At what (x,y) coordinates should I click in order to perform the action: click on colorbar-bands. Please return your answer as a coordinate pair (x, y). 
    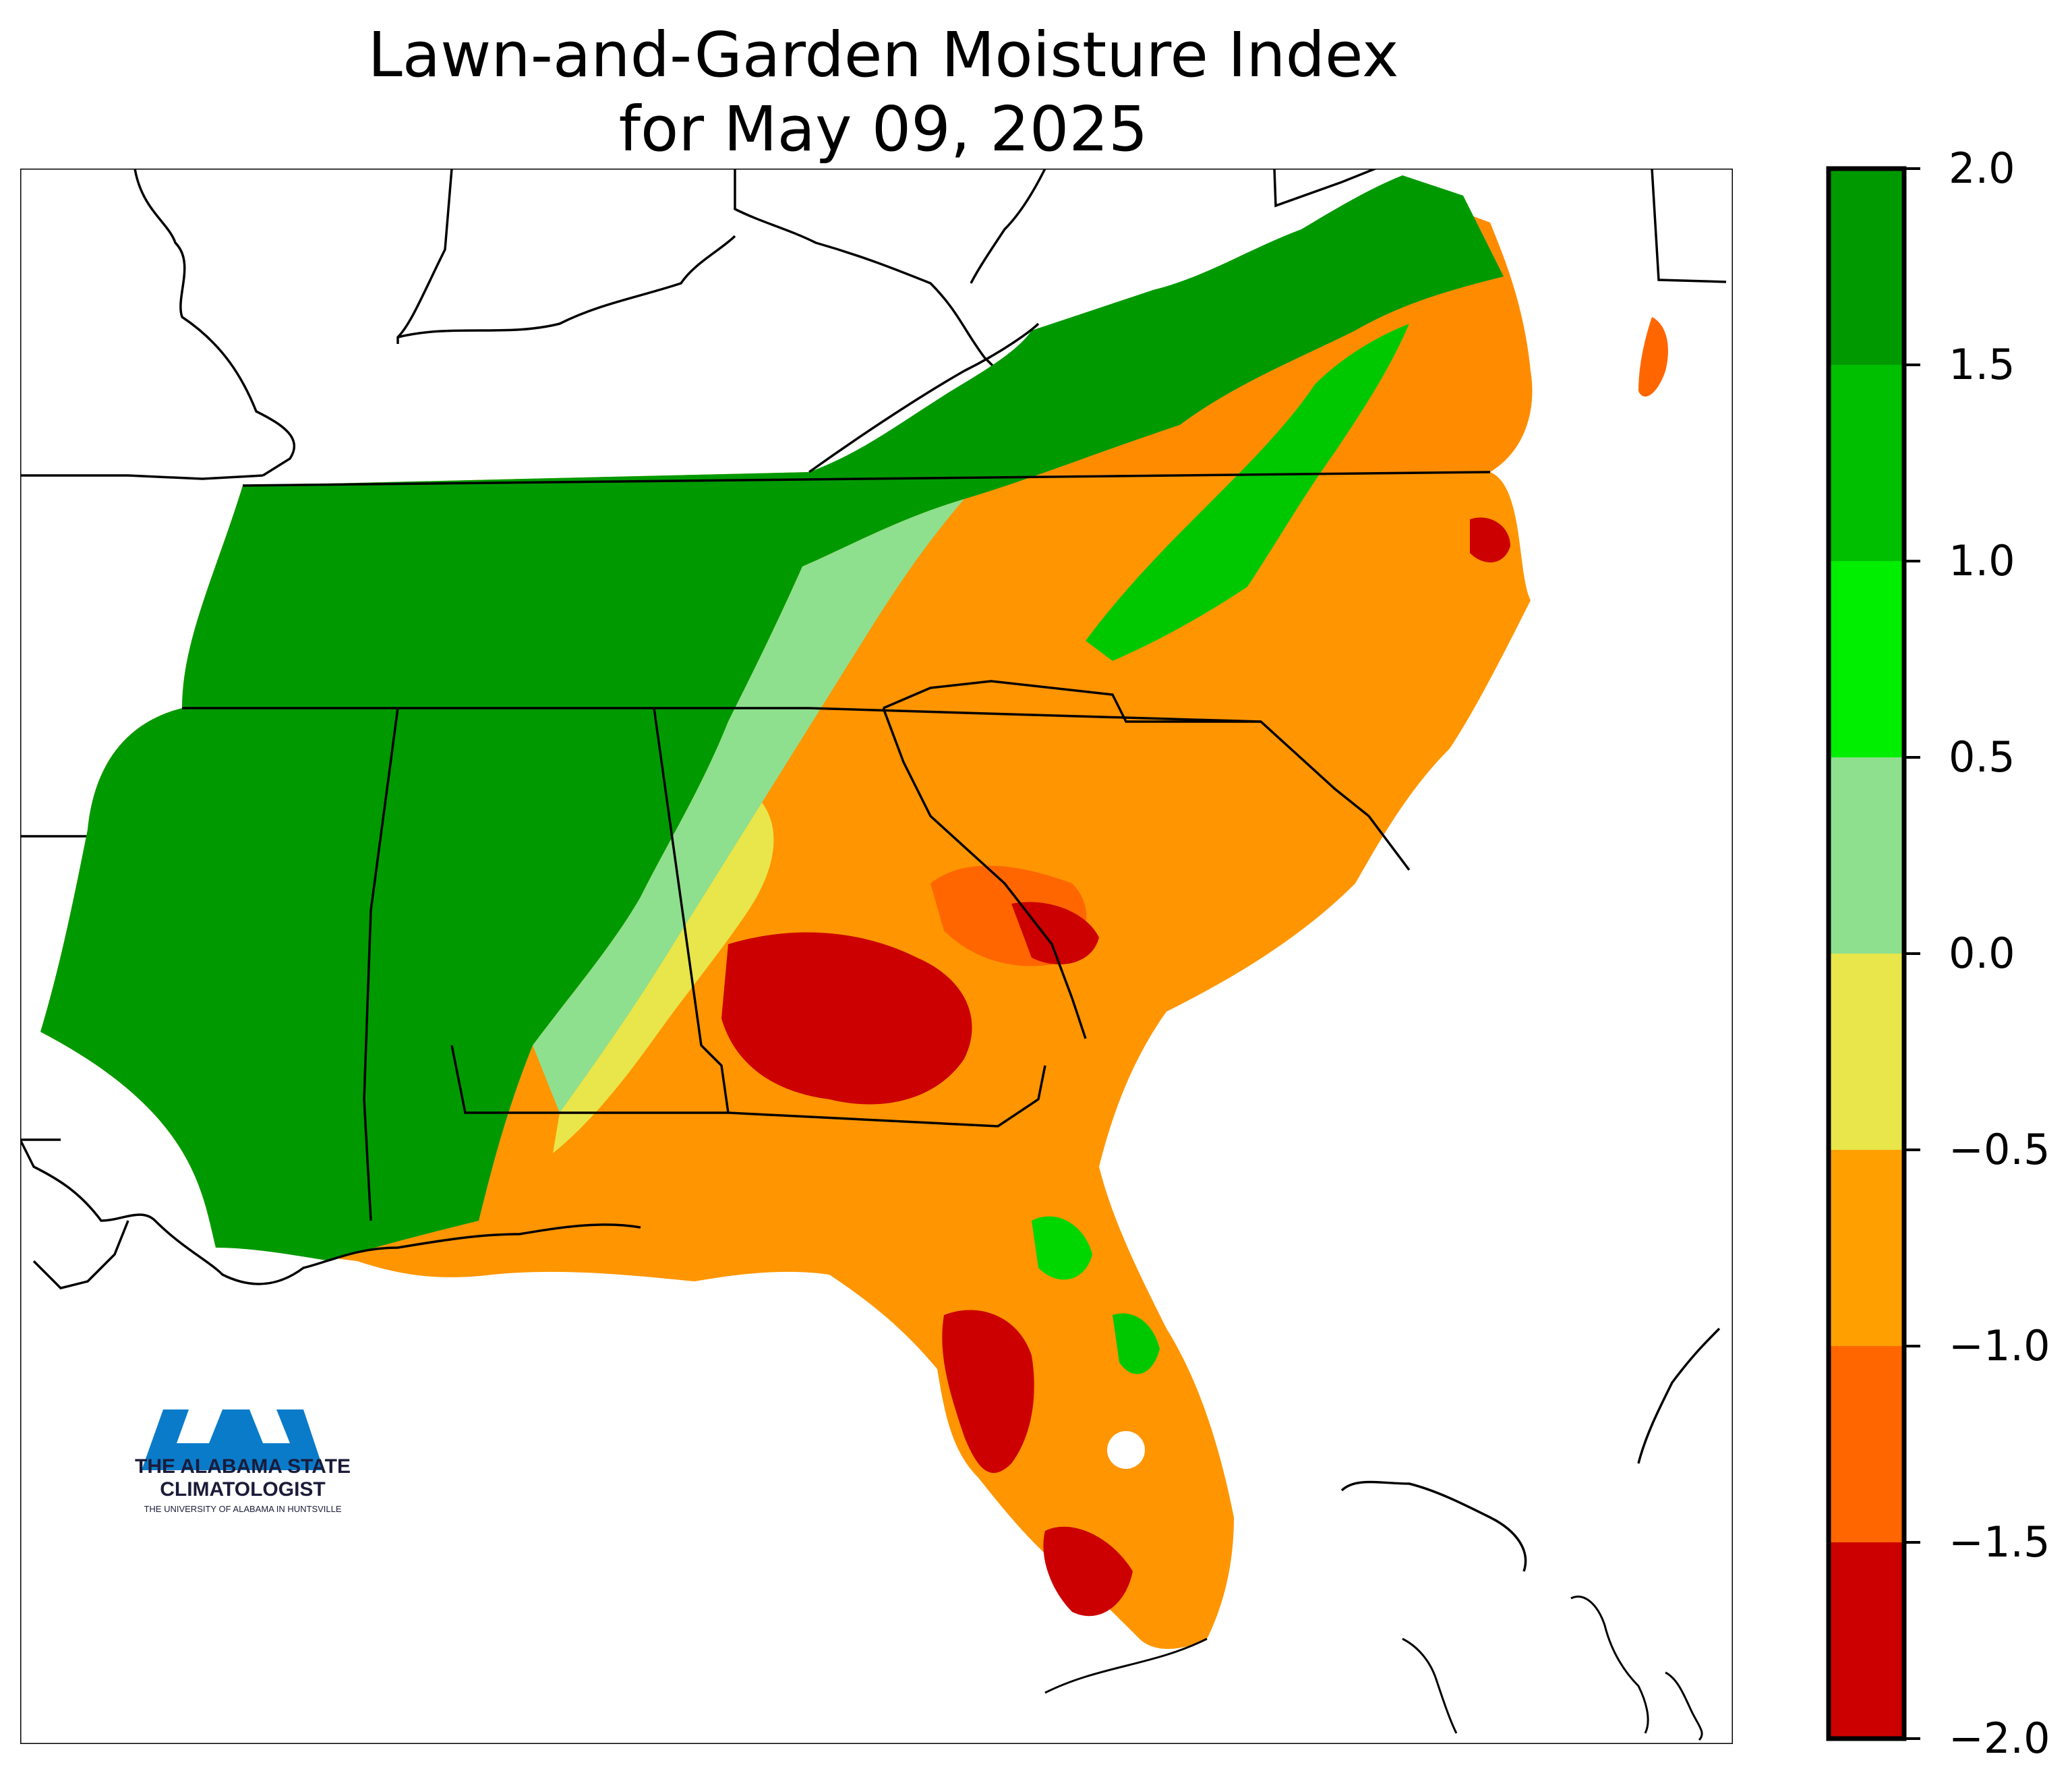
    Looking at the image, I should click on (1866, 954).